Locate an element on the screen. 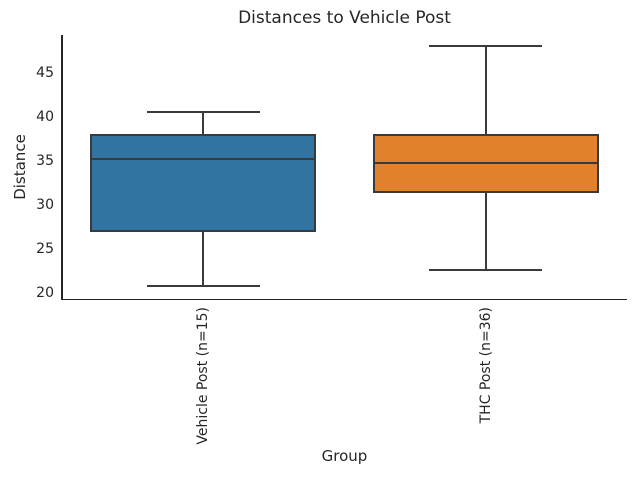  y-axis-spine is located at coordinates (62, 167).